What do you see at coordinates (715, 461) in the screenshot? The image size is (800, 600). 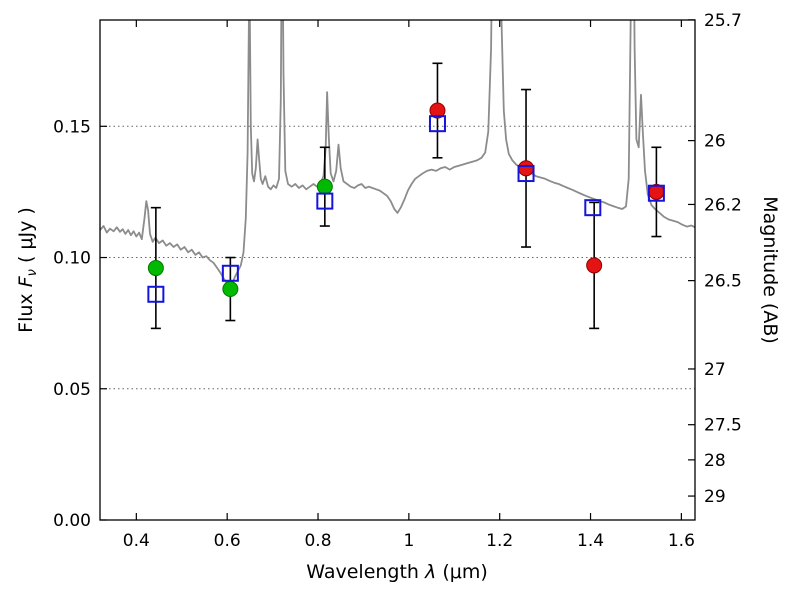 I see `y-tick-label-magnitude: 28` at bounding box center [715, 461].